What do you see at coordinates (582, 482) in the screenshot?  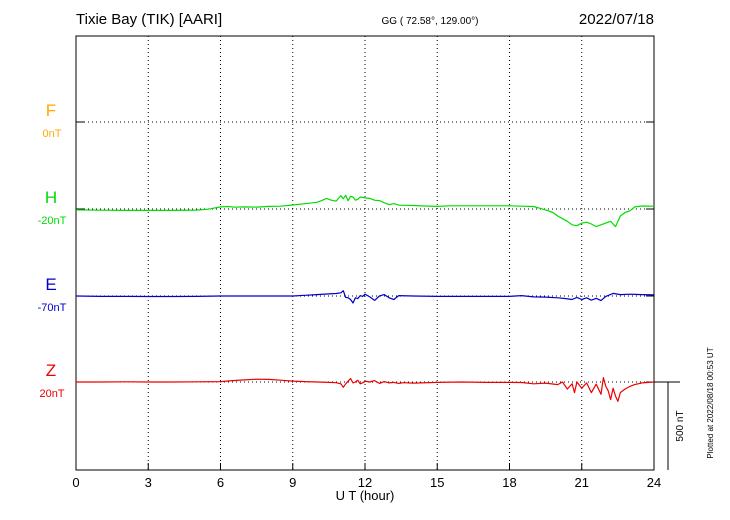 I see `x-tick-label: 21` at bounding box center [582, 482].